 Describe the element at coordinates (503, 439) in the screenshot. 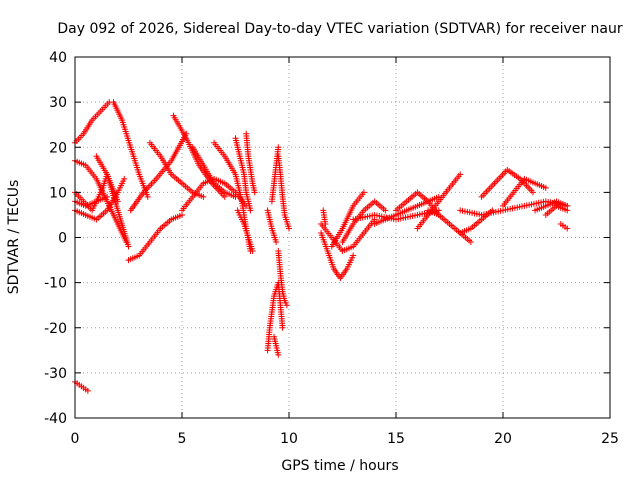

I see `x-tick-label: 20` at that location.